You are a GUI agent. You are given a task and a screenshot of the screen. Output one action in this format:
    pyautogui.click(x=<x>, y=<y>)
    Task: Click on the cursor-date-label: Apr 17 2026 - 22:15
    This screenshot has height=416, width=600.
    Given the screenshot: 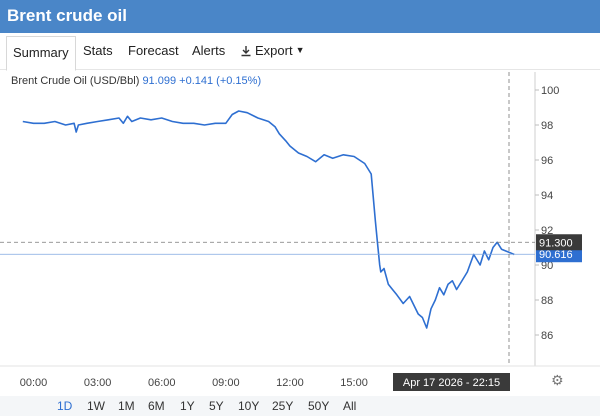 What is the action you would take?
    pyautogui.click(x=451, y=383)
    